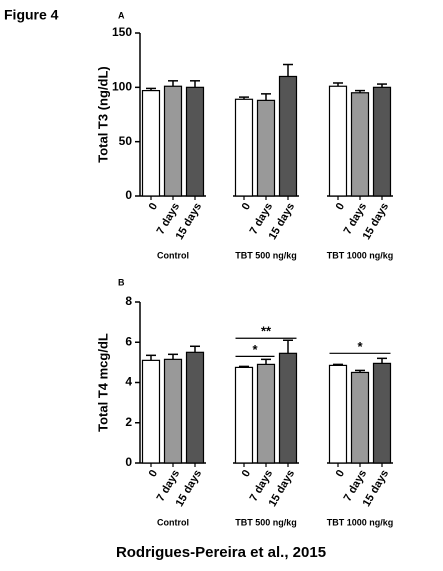  What do you see at coordinates (266, 331) in the screenshot?
I see `significance-label: **` at bounding box center [266, 331].